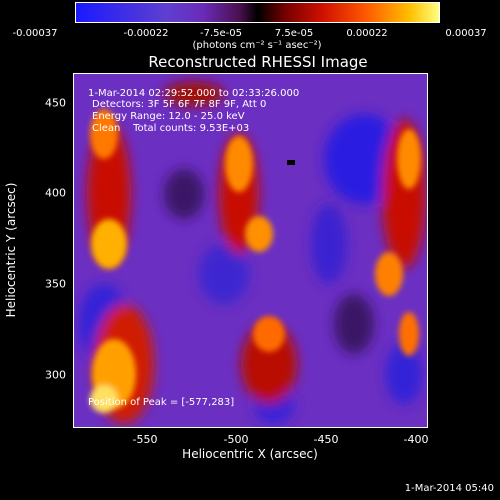 This screenshot has height=500, width=500. I want to click on x-tick-label: -400, so click(416, 439).